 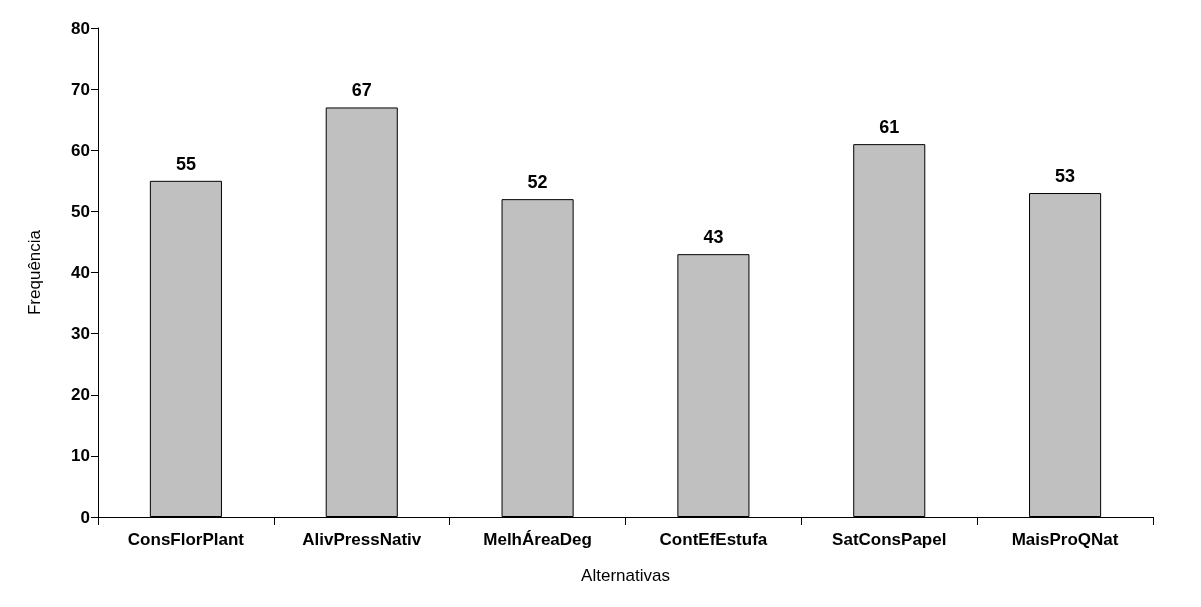 I want to click on y-tick-label: 60, so click(x=80, y=150).